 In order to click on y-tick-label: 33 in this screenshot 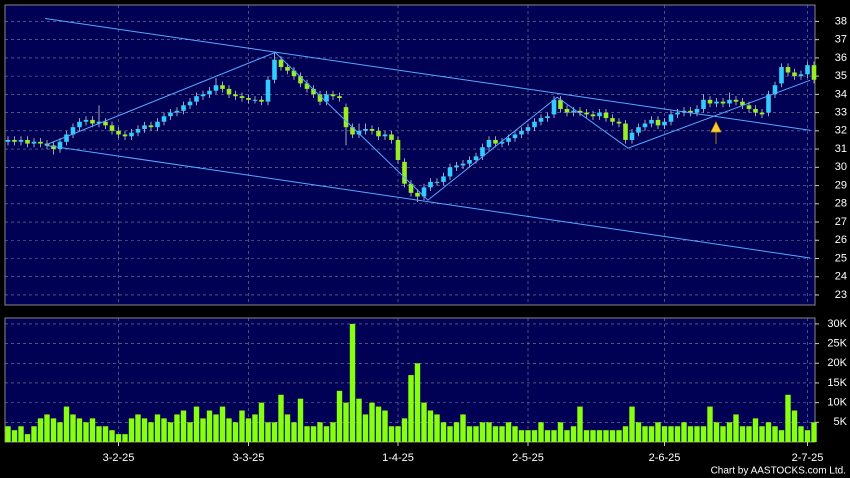, I will do `click(841, 113)`.